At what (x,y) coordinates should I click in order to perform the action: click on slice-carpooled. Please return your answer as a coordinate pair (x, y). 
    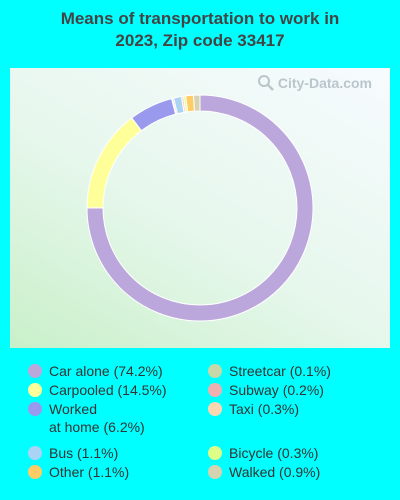
    Looking at the image, I should click on (114, 163).